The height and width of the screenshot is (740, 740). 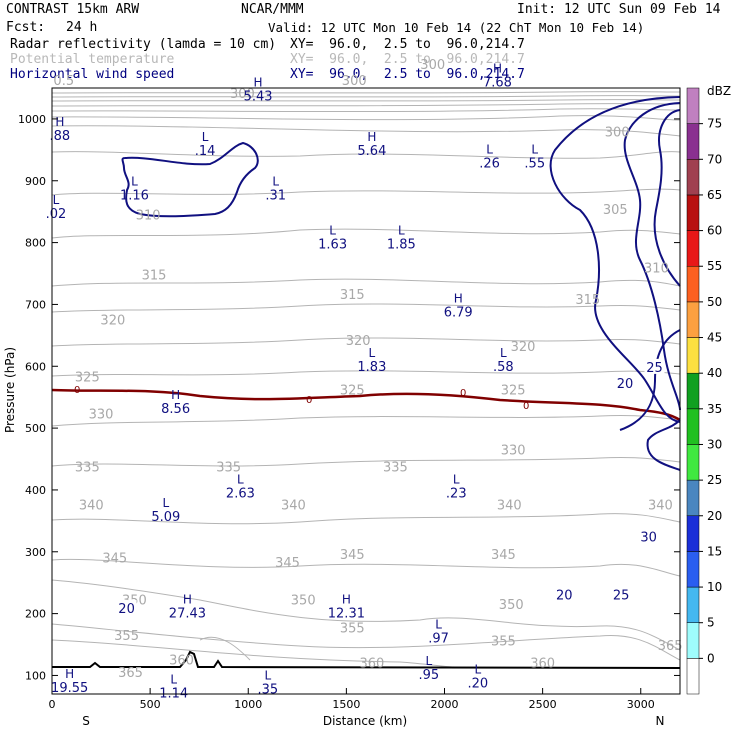 What do you see at coordinates (714, 409) in the screenshot?
I see `colorbar-label: 35` at bounding box center [714, 409].